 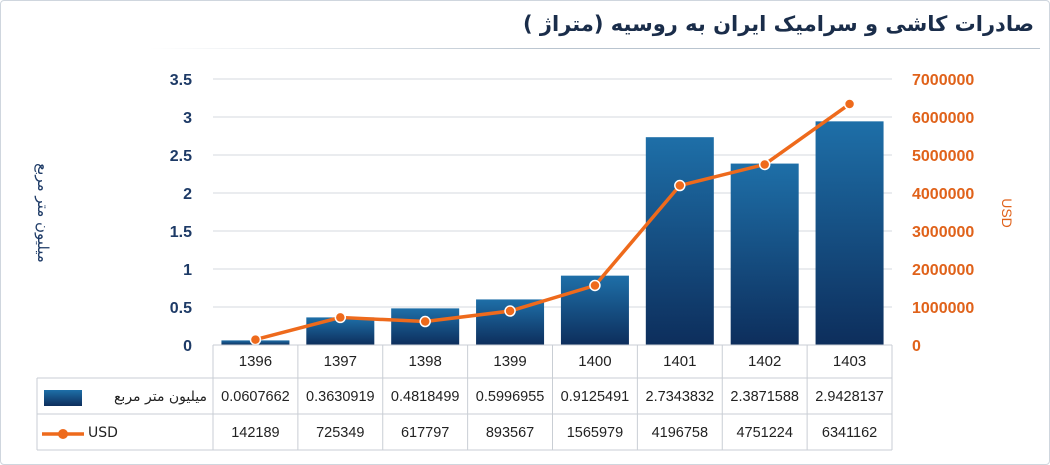 I want to click on title-divider, so click(x=595, y=48).